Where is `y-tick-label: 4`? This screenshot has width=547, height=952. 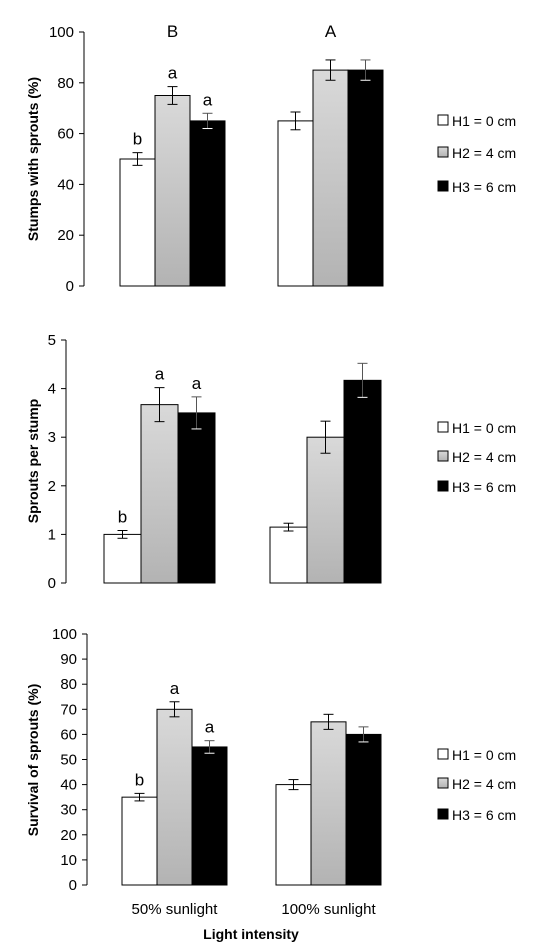
y-tick-label: 4 is located at coordinates (52, 389).